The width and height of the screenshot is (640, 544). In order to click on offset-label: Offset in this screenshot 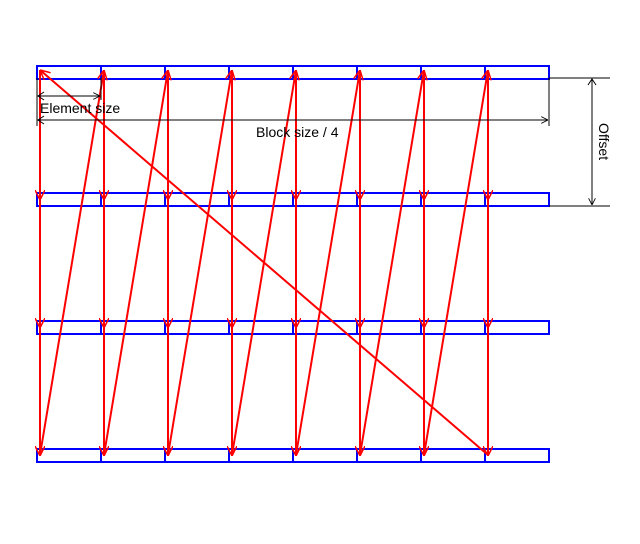, I will do `click(604, 141)`.